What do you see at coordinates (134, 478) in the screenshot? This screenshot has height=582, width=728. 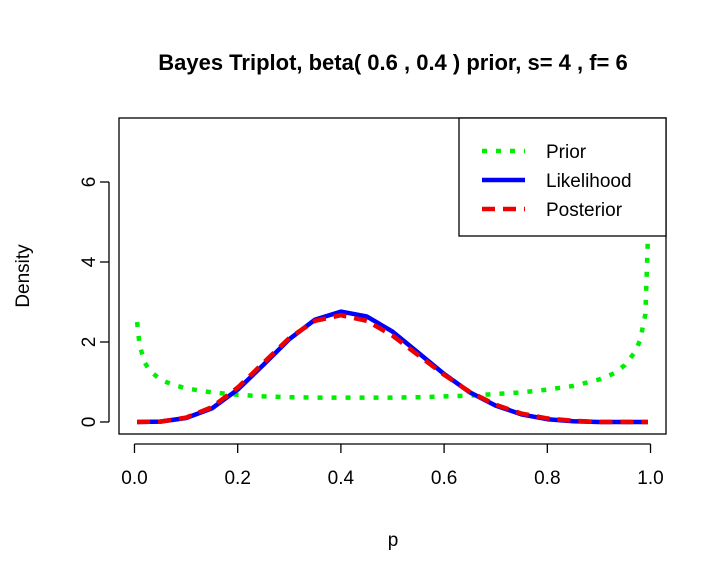 I see `x-tick-label: 0.0` at bounding box center [134, 478].